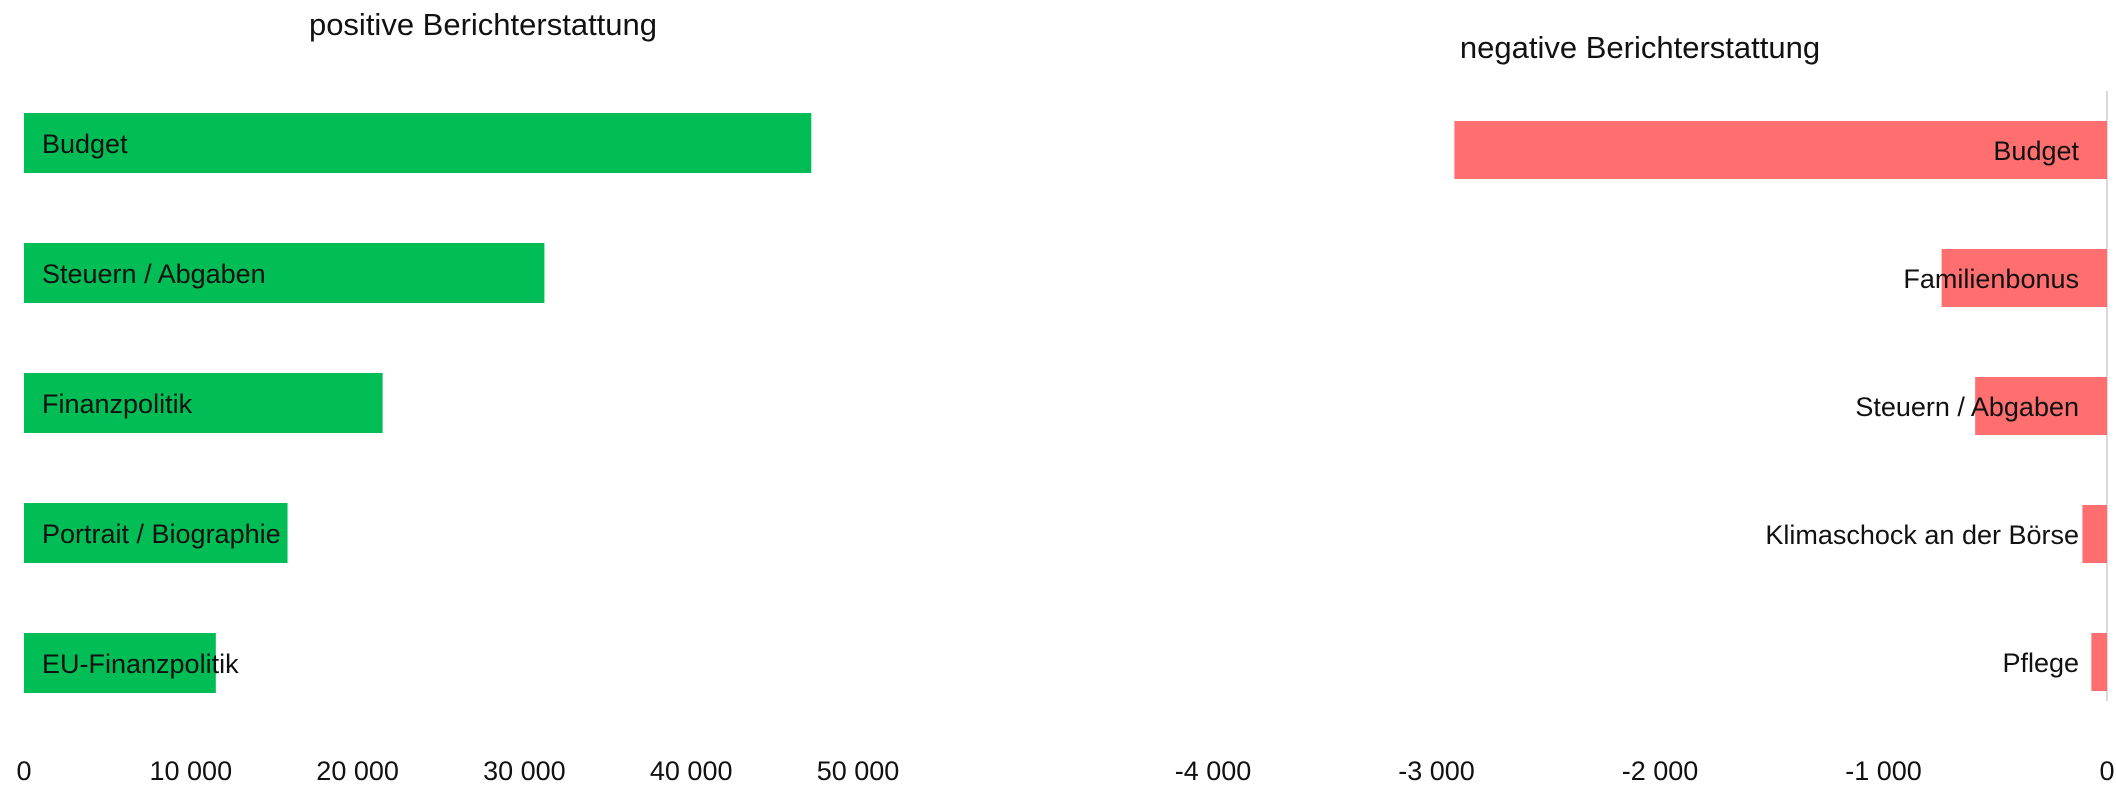  I want to click on x-tick-label: 30 000, so click(524, 770).